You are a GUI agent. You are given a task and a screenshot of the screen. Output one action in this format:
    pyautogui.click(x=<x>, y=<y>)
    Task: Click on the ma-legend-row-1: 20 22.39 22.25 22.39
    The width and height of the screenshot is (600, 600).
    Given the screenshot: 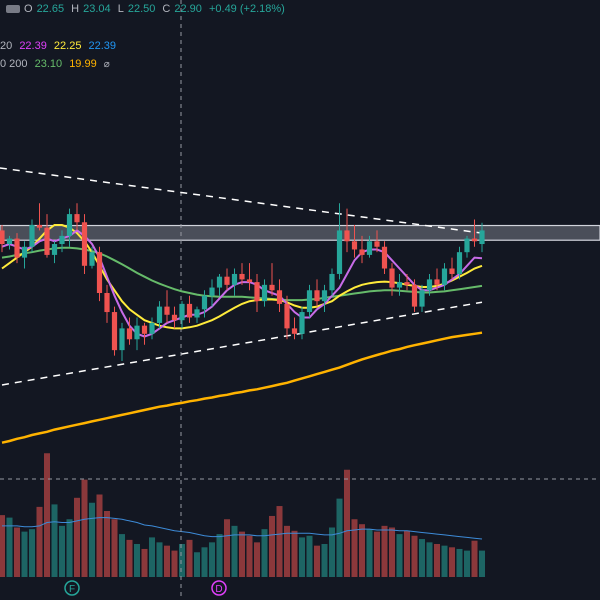 What is the action you would take?
    pyautogui.click(x=60, y=46)
    